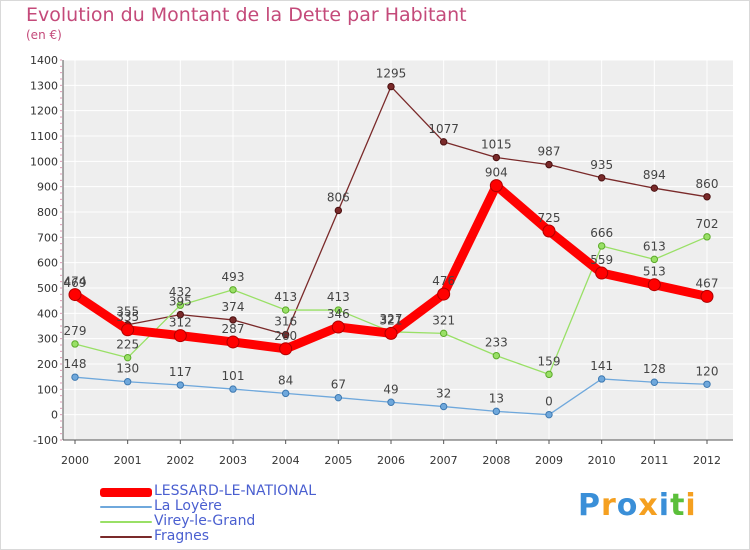 This screenshot has width=750, height=550. I want to click on y-tick-label: 1300, so click(44, 85).